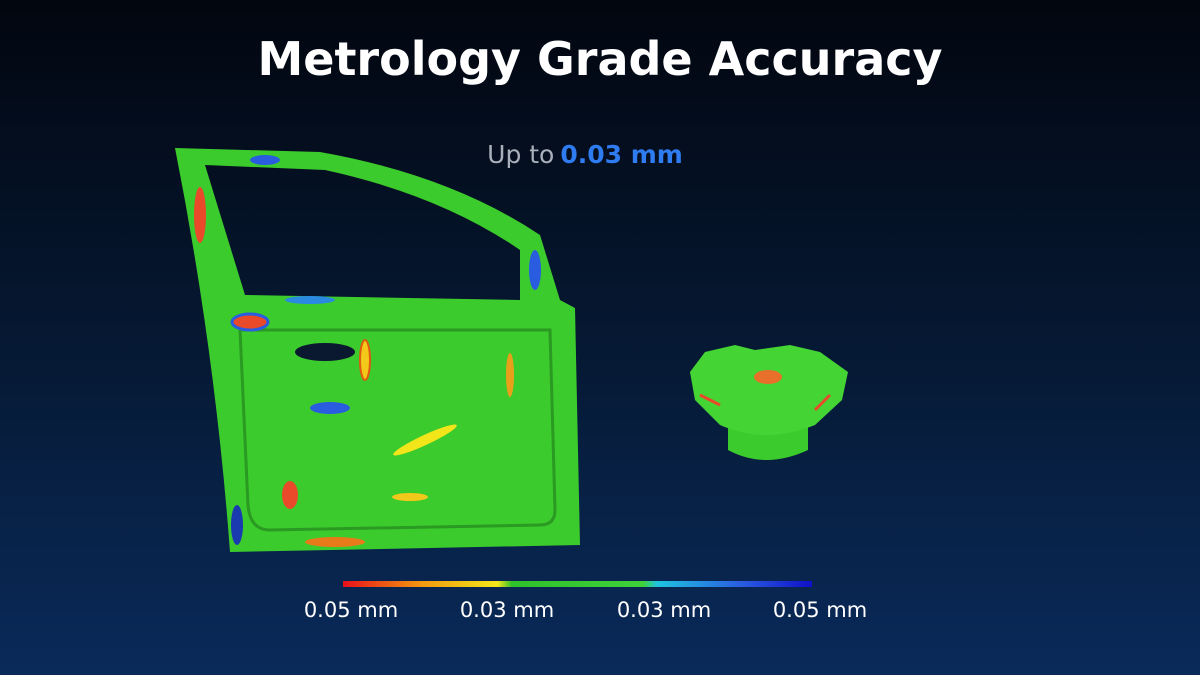 Image resolution: width=1200 pixels, height=675 pixels. What do you see at coordinates (769, 402) in the screenshot?
I see `part-scan` at bounding box center [769, 402].